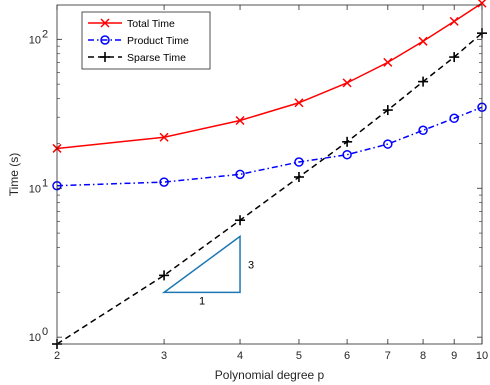  What do you see at coordinates (158, 41) in the screenshot?
I see `legend-label: Product Time` at bounding box center [158, 41].